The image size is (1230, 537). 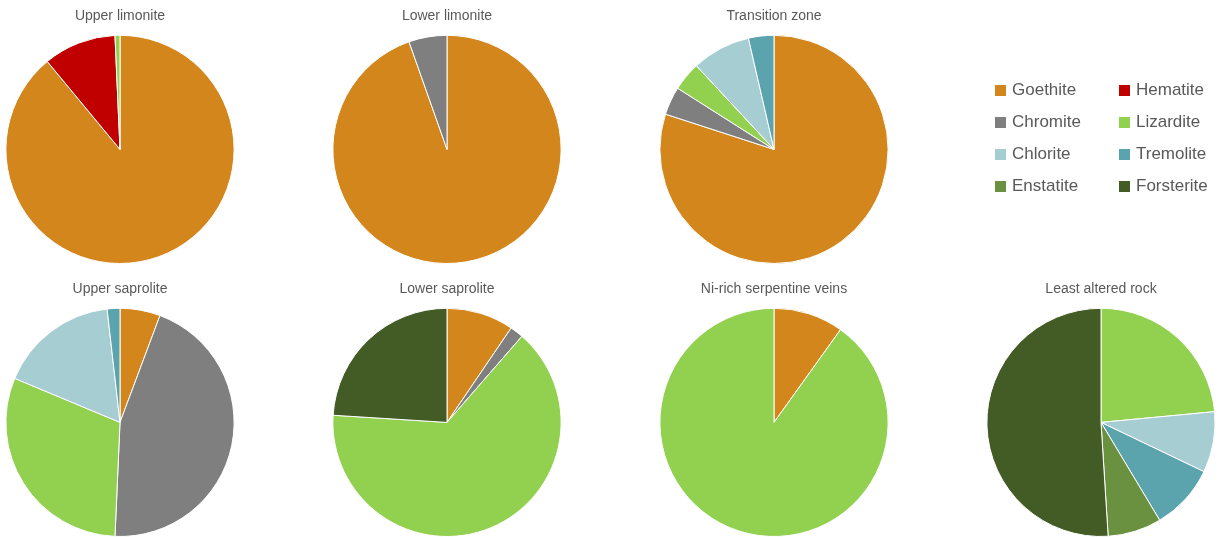 I want to click on legend-label: Forsterite, so click(x=1172, y=186).